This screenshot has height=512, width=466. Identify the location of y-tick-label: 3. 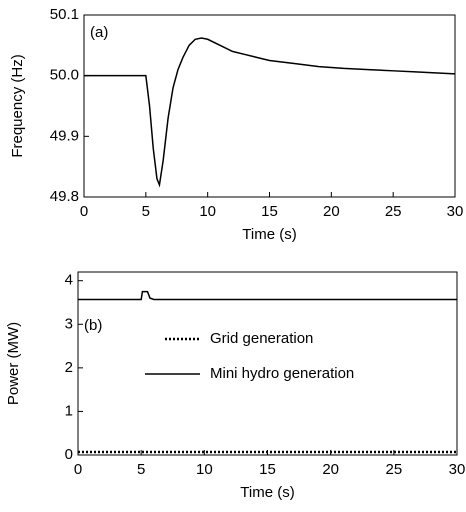
(69, 323).